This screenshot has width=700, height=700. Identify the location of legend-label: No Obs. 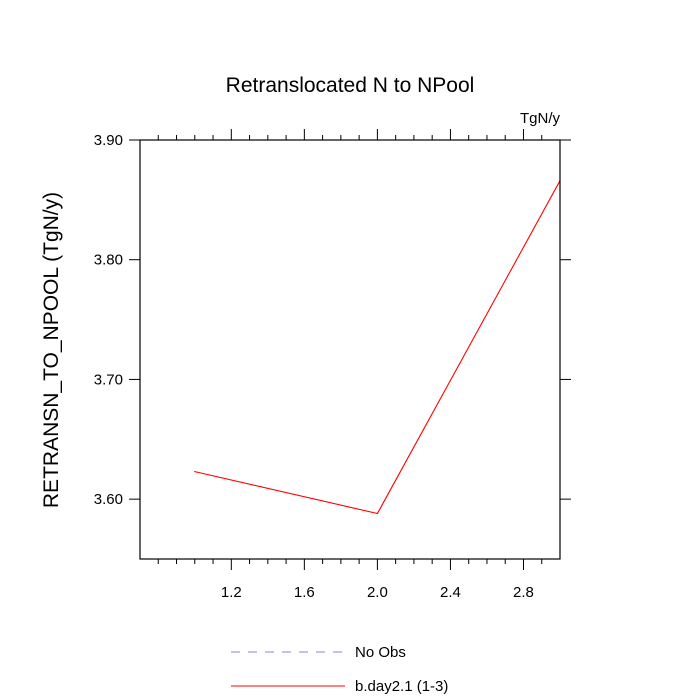
(380, 652).